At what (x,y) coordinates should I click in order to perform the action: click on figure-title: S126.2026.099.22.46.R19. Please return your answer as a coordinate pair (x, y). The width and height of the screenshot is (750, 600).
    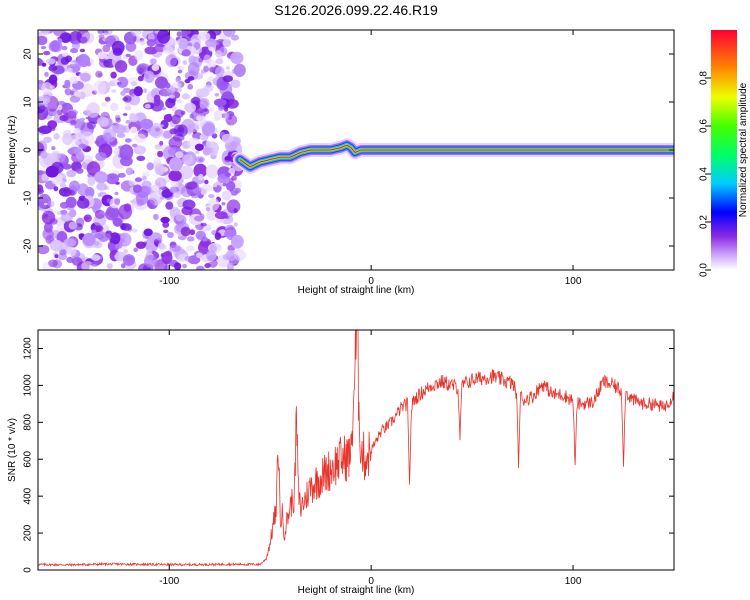
    Looking at the image, I should click on (356, 10).